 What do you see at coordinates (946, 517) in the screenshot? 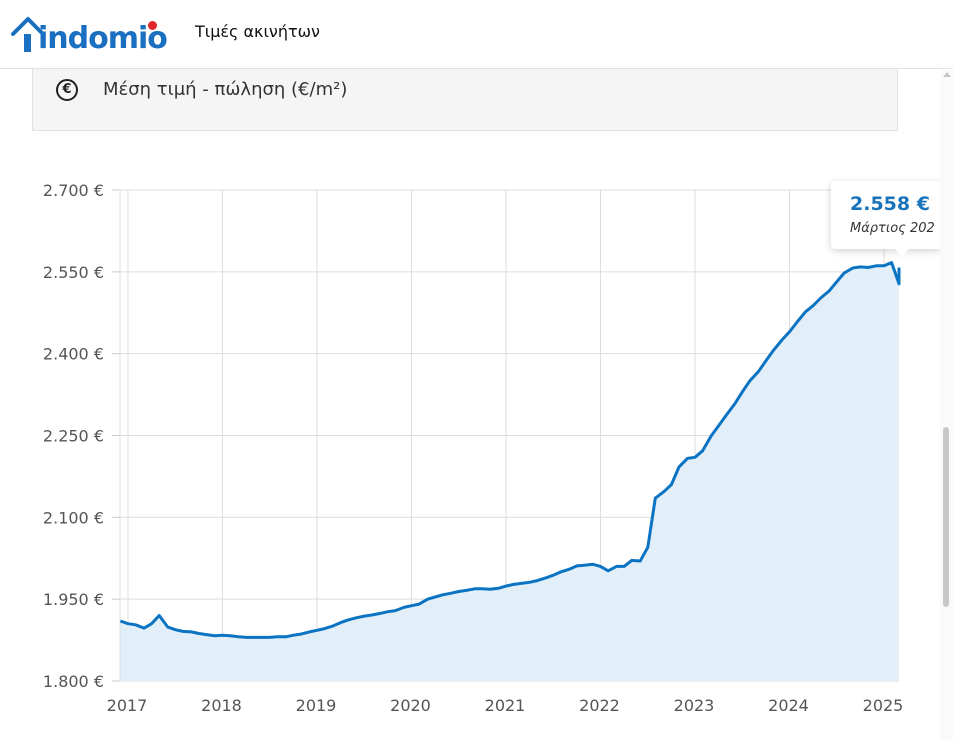
I see `scrollbar-thumb` at bounding box center [946, 517].